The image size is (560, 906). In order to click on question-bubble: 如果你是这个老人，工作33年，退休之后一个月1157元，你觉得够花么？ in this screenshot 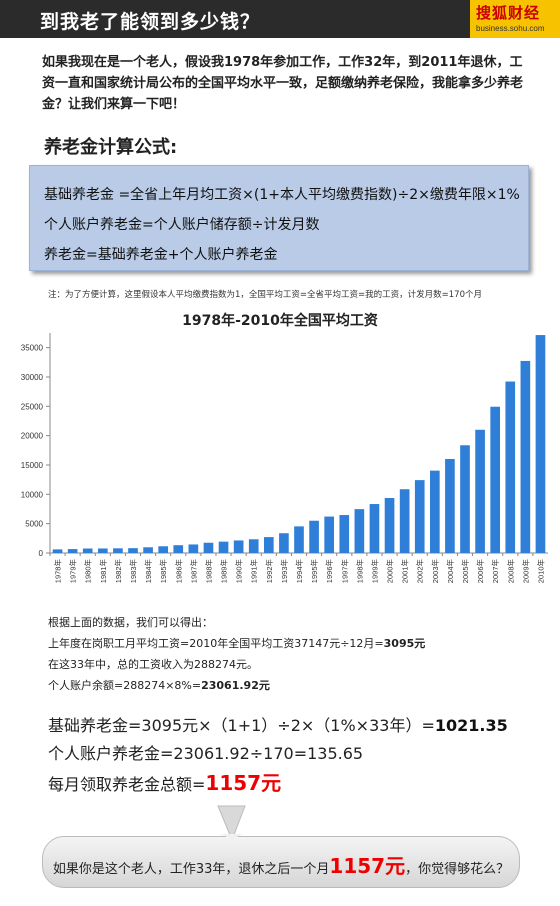, I will do `click(281, 862)`.